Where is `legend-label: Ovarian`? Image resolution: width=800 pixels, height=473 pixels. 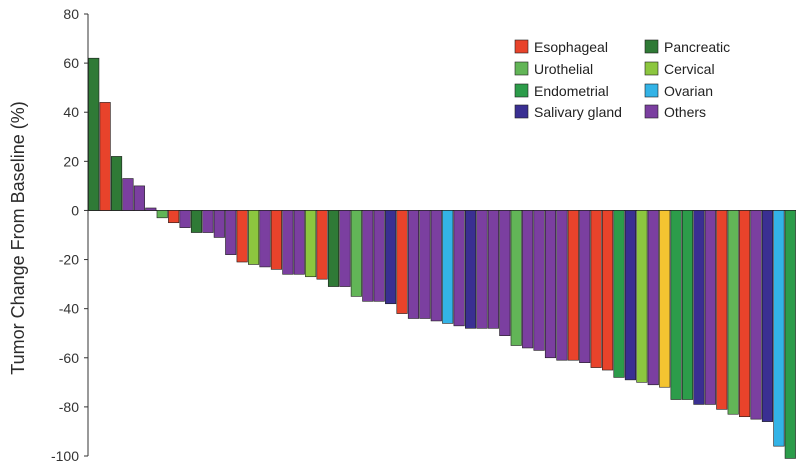 legend-label: Ovarian is located at coordinates (688, 91).